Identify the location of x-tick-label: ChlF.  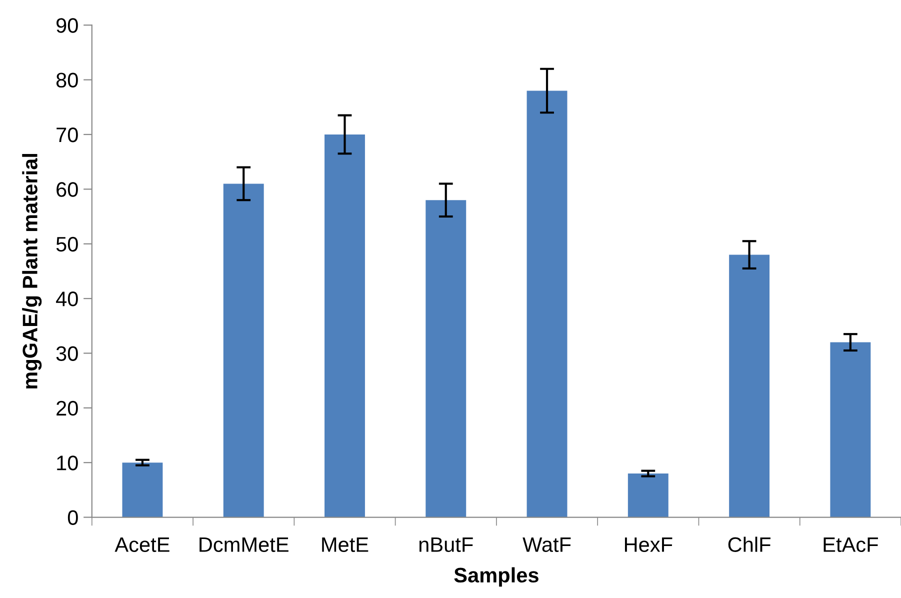
(749, 544).